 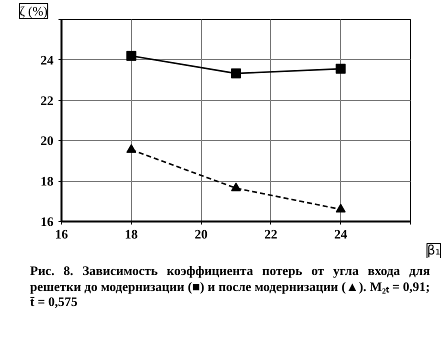 What do you see at coordinates (47, 221) in the screenshot?
I see `y-tick-label: 16` at bounding box center [47, 221].